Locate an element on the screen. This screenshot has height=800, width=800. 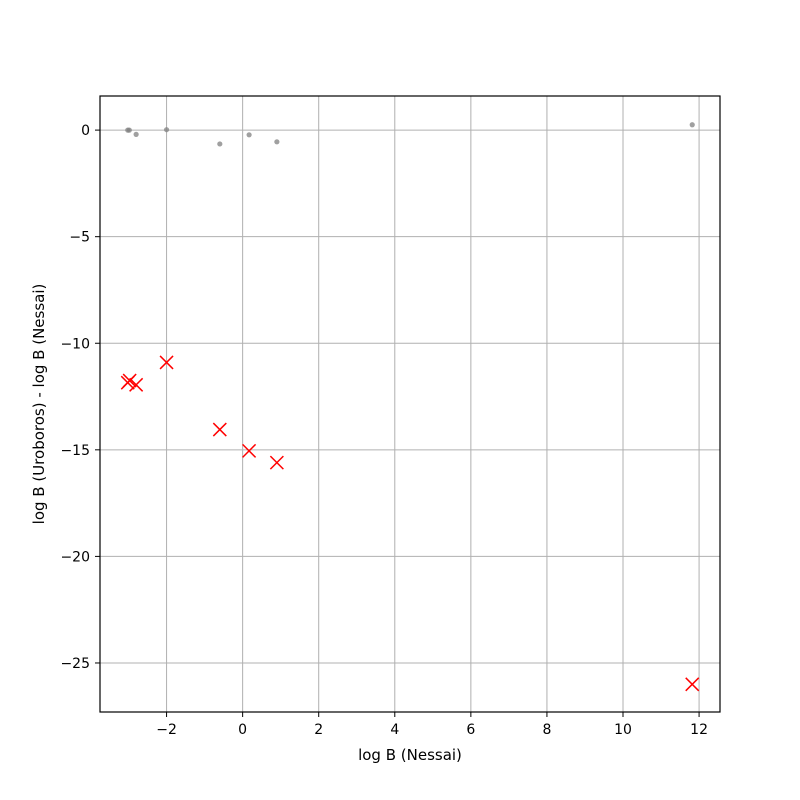
y-tick-label: −25 is located at coordinates (75, 664).